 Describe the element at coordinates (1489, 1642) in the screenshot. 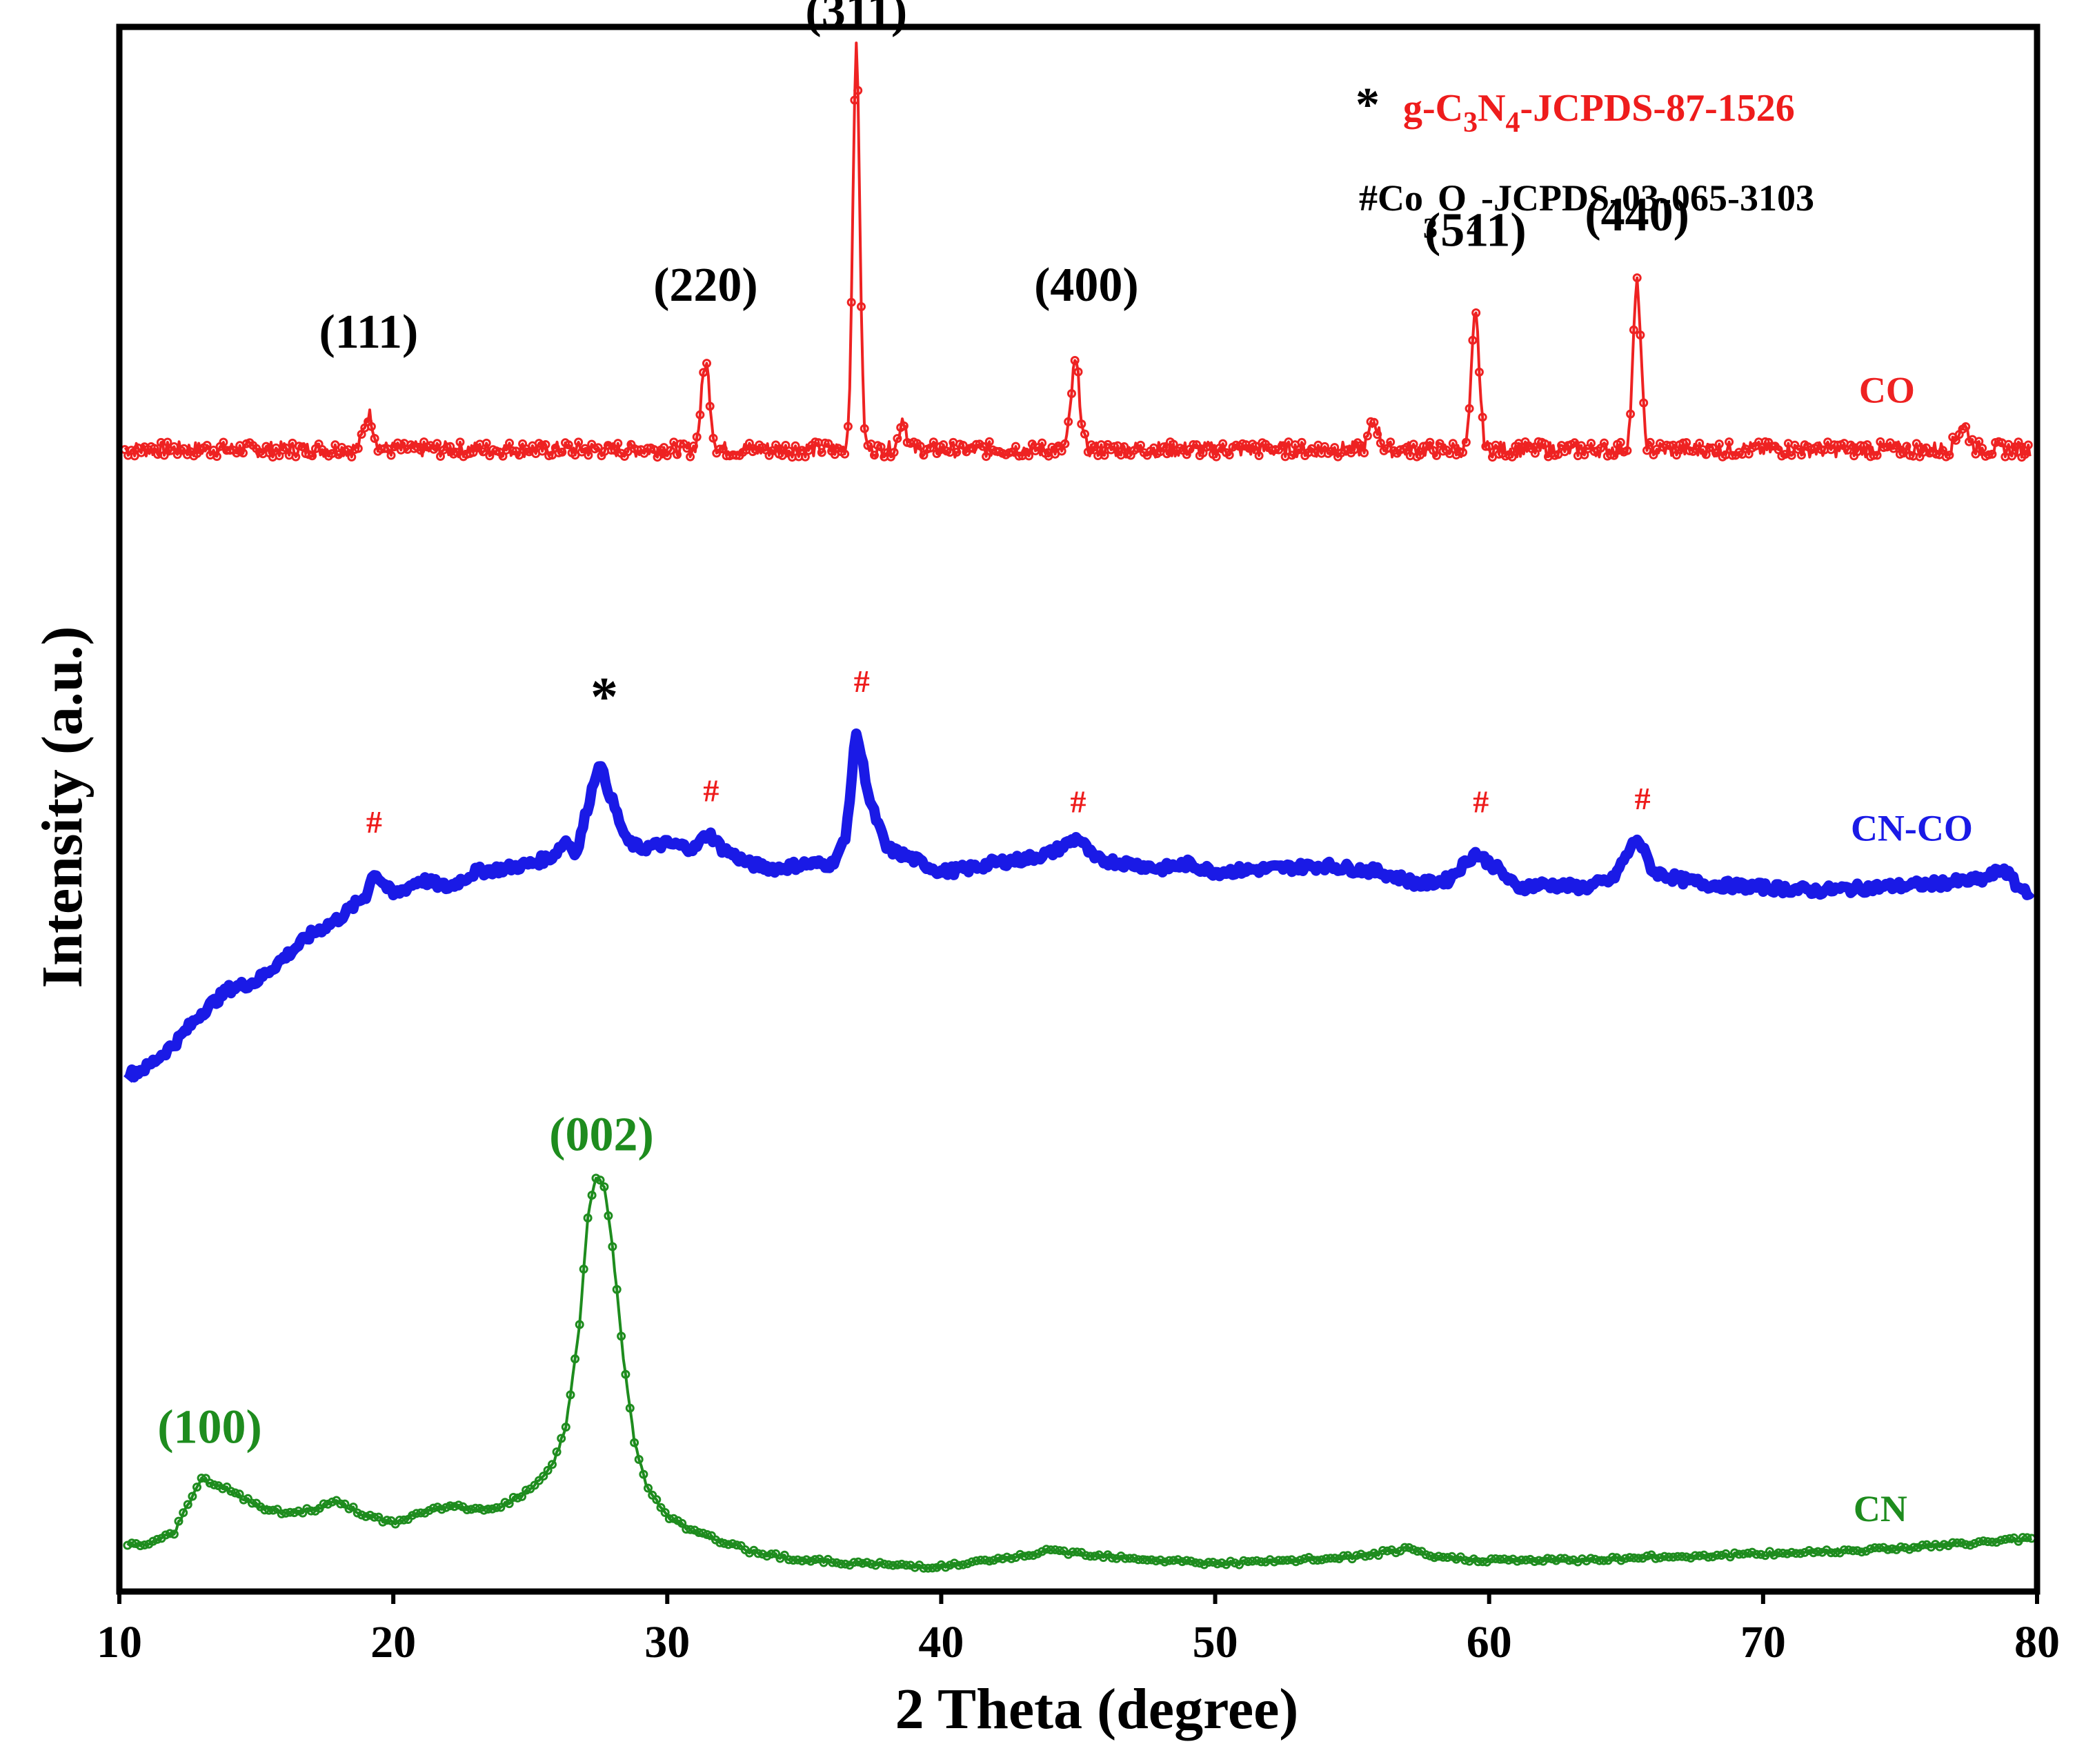

I see `x-tick-label: 60` at that location.